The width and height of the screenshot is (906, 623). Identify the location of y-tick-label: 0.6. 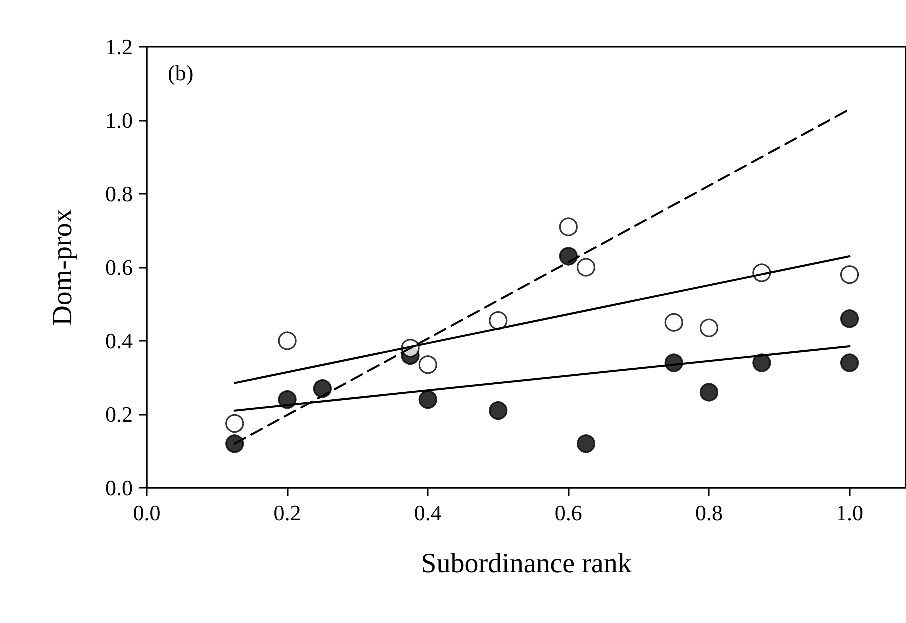
(119, 267).